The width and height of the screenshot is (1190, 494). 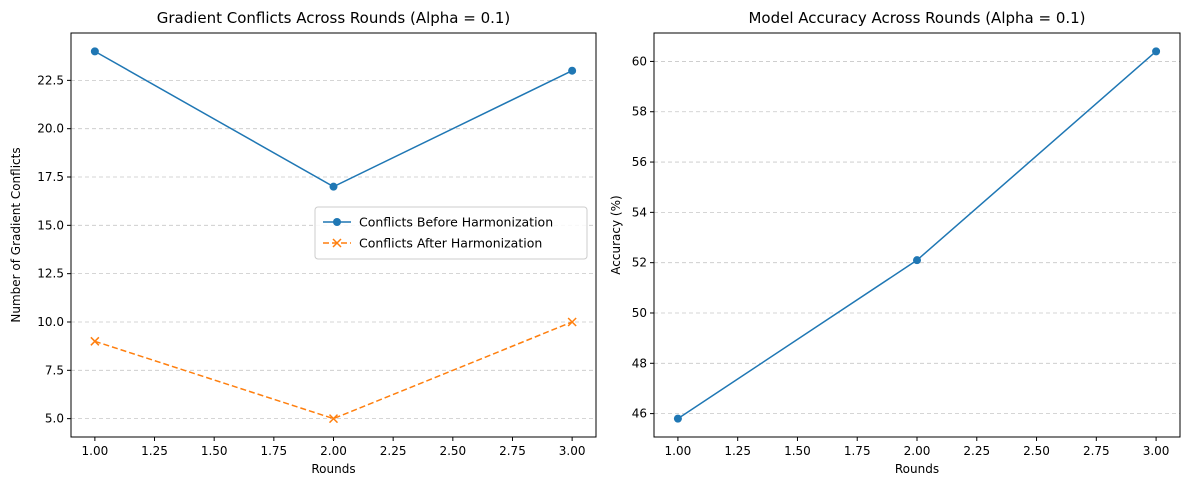 What do you see at coordinates (639, 263) in the screenshot?
I see `y-tick-label: 52` at bounding box center [639, 263].